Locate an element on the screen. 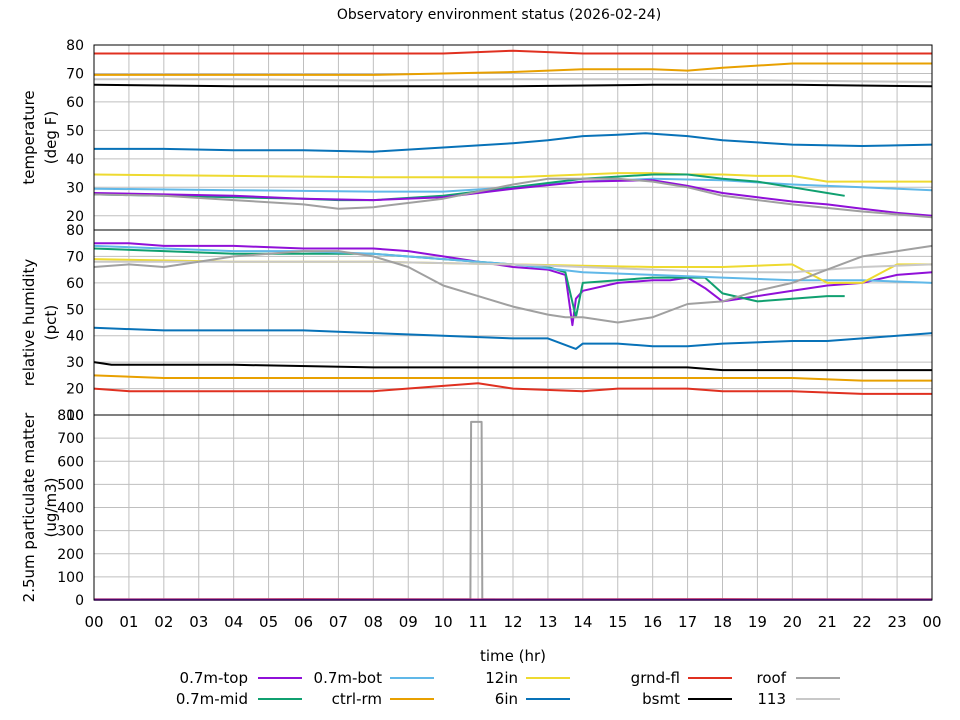 The image size is (960, 720). legend-label: 12in is located at coordinates (501, 678).